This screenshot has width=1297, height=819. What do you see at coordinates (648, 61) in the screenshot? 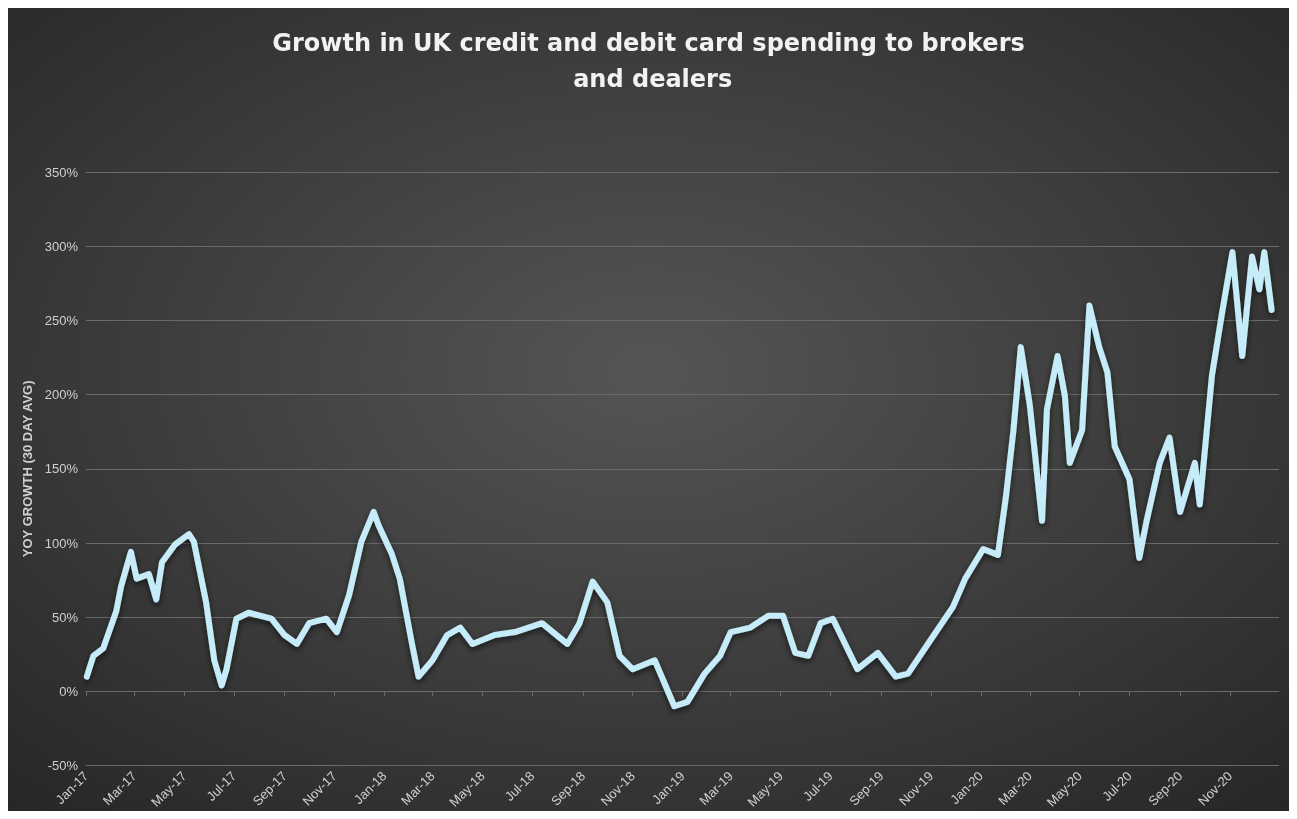
I see `chart-title: Growth in UK credit and debit card spending to brokers and dealers` at bounding box center [648, 61].